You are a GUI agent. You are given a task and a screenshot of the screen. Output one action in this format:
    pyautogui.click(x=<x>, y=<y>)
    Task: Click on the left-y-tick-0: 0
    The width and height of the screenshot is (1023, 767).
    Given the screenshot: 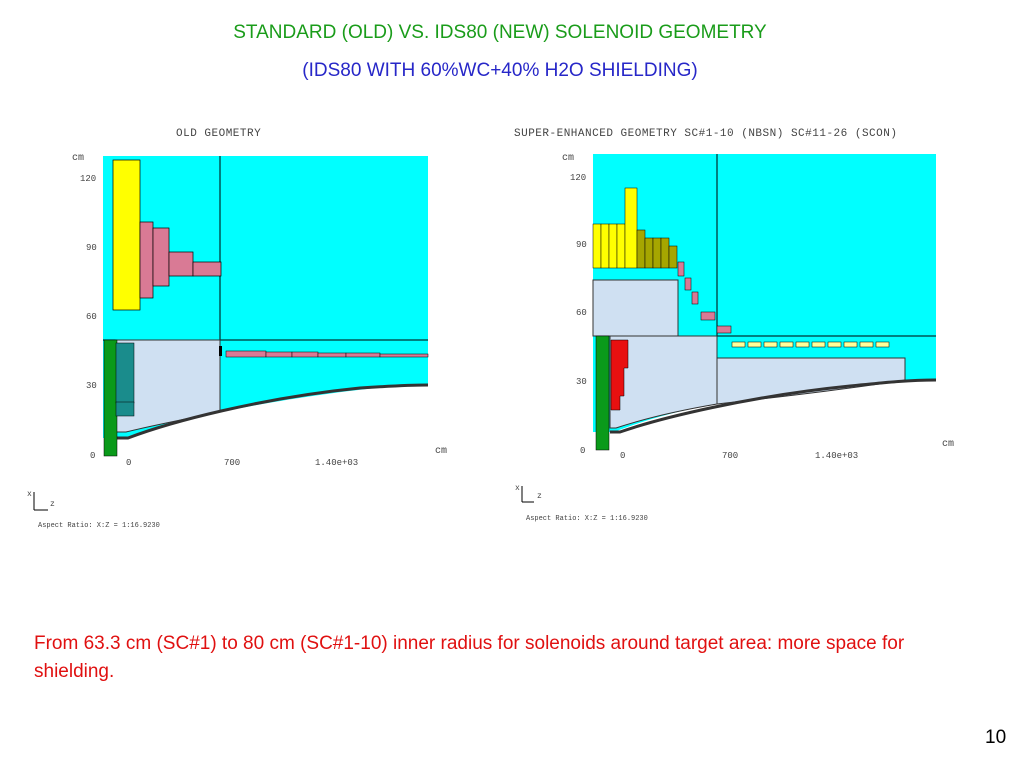 What is the action you would take?
    pyautogui.click(x=92, y=456)
    